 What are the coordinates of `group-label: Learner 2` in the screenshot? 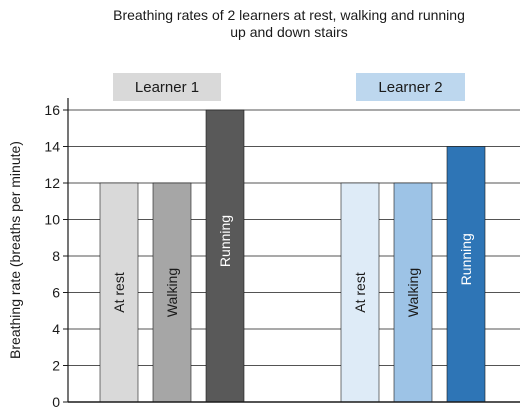 It's located at (410, 87).